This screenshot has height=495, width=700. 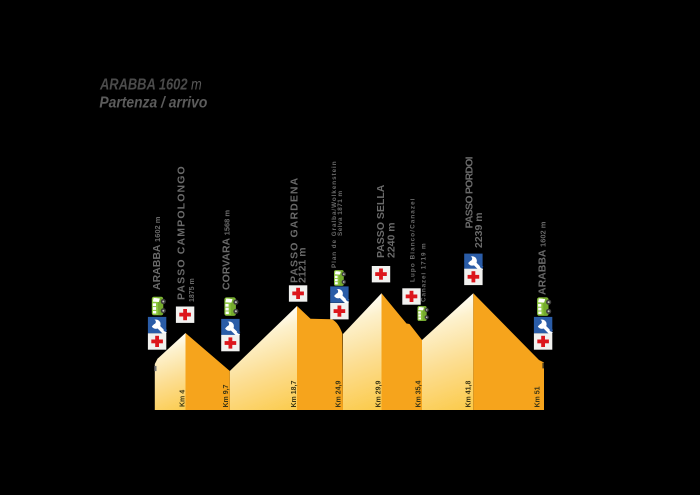 I want to click on svg-text: PASSO SELLA, so click(x=381, y=221).